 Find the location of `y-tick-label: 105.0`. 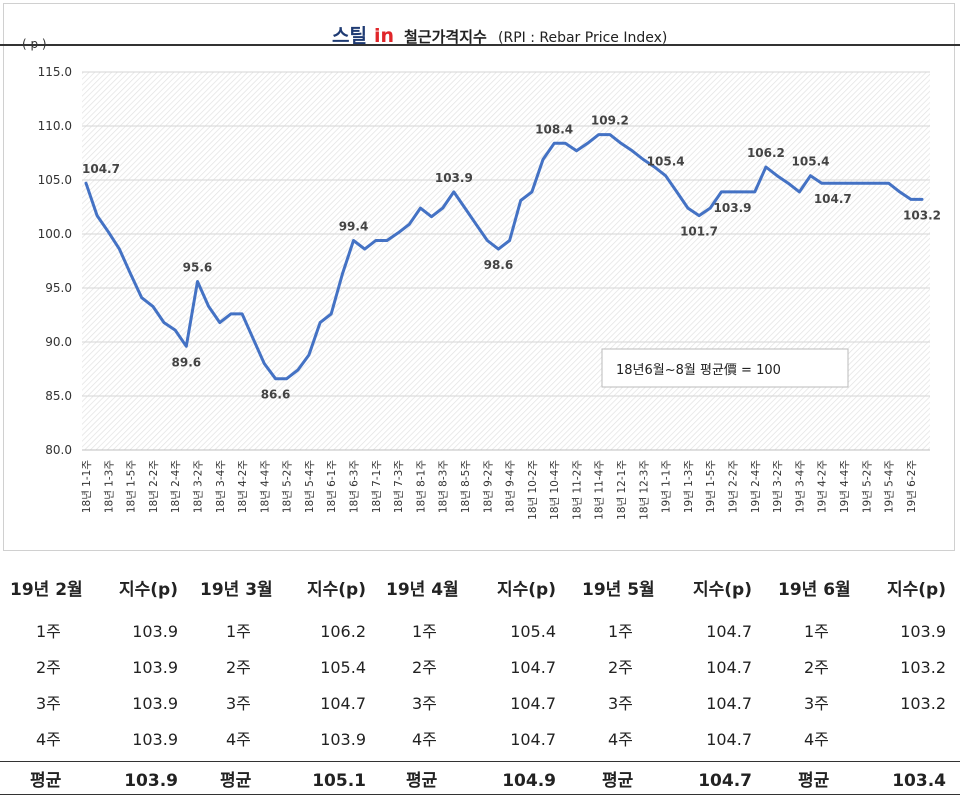

y-tick-label: 105.0 is located at coordinates (55, 180).